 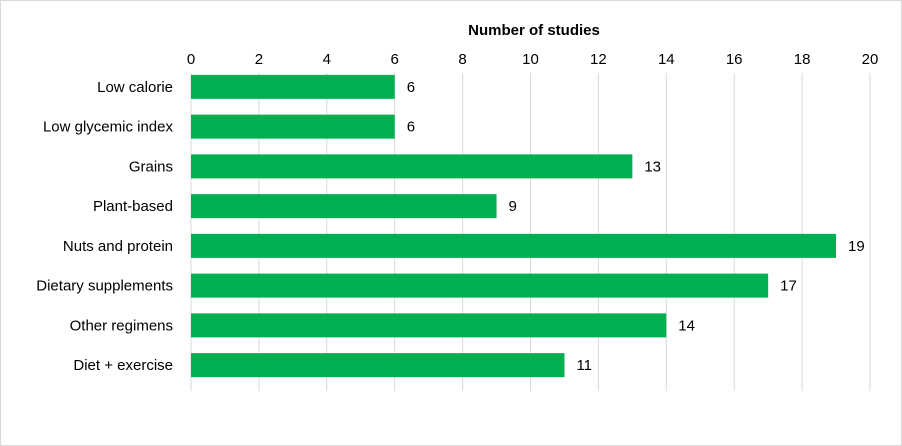 What do you see at coordinates (133, 206) in the screenshot?
I see `category-label: Plant-based` at bounding box center [133, 206].